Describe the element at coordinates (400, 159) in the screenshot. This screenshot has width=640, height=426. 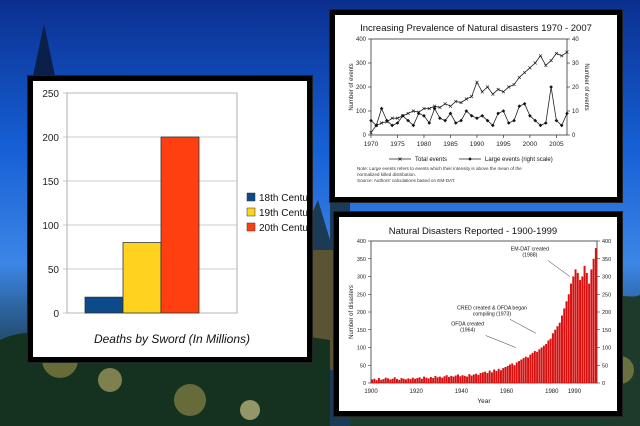
I see `legend-marker-total` at that location.